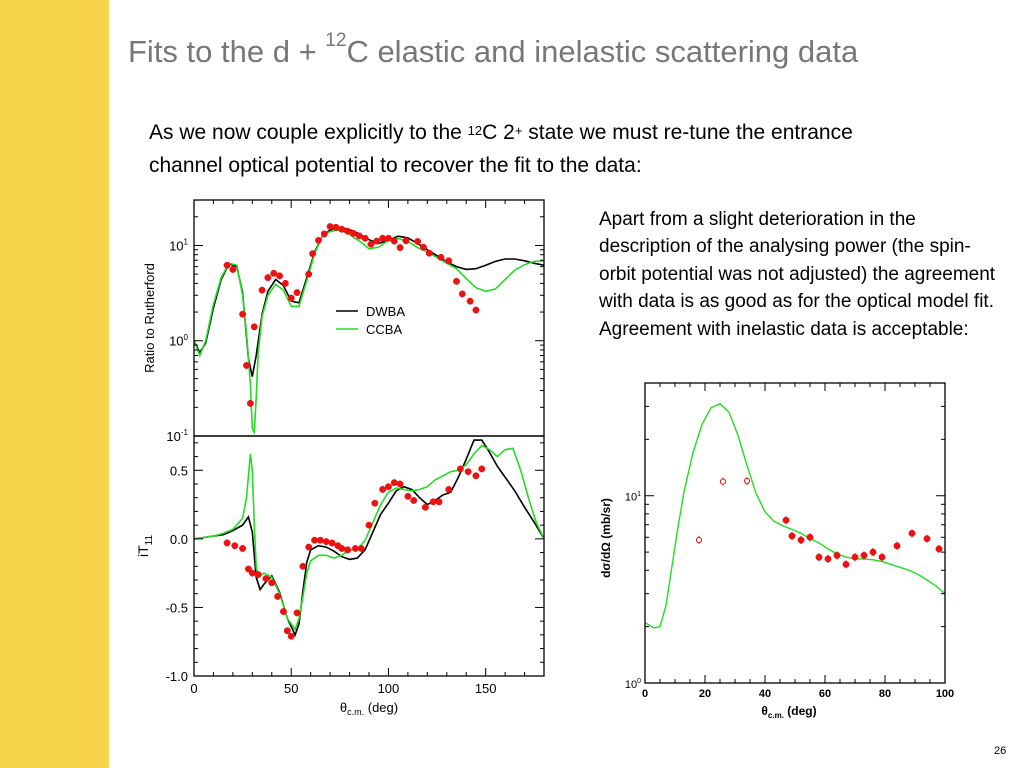  Describe the element at coordinates (193, 688) in the screenshot. I see `x-tick-label: 0` at that location.